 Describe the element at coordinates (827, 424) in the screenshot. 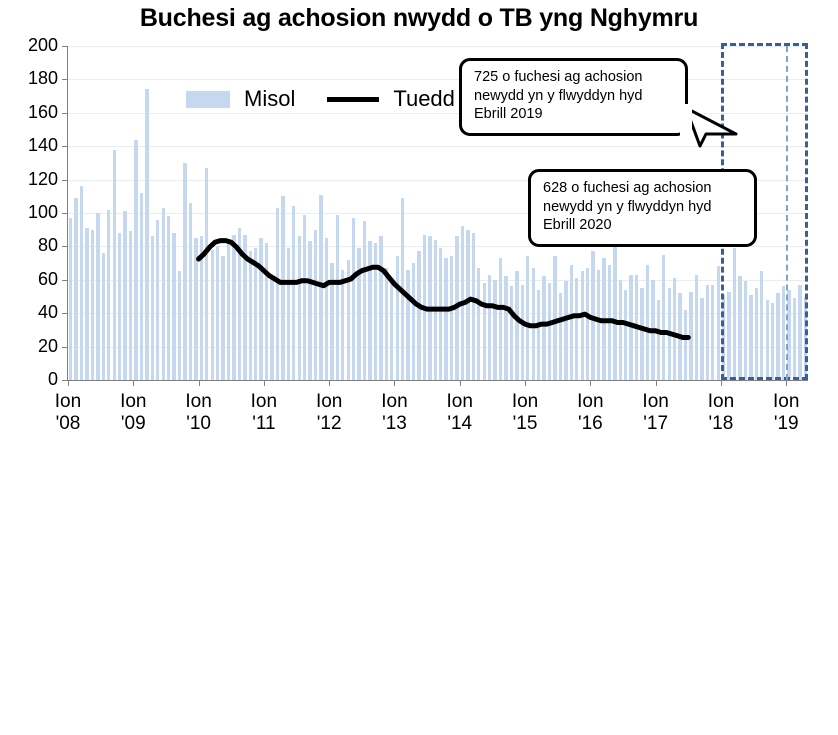

I see `x-axis-tick-label-year: '20` at that location.